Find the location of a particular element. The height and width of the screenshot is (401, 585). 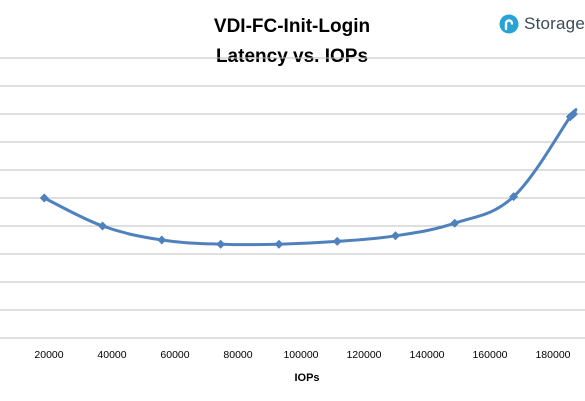

storage-logo: Storage is located at coordinates (542, 24).